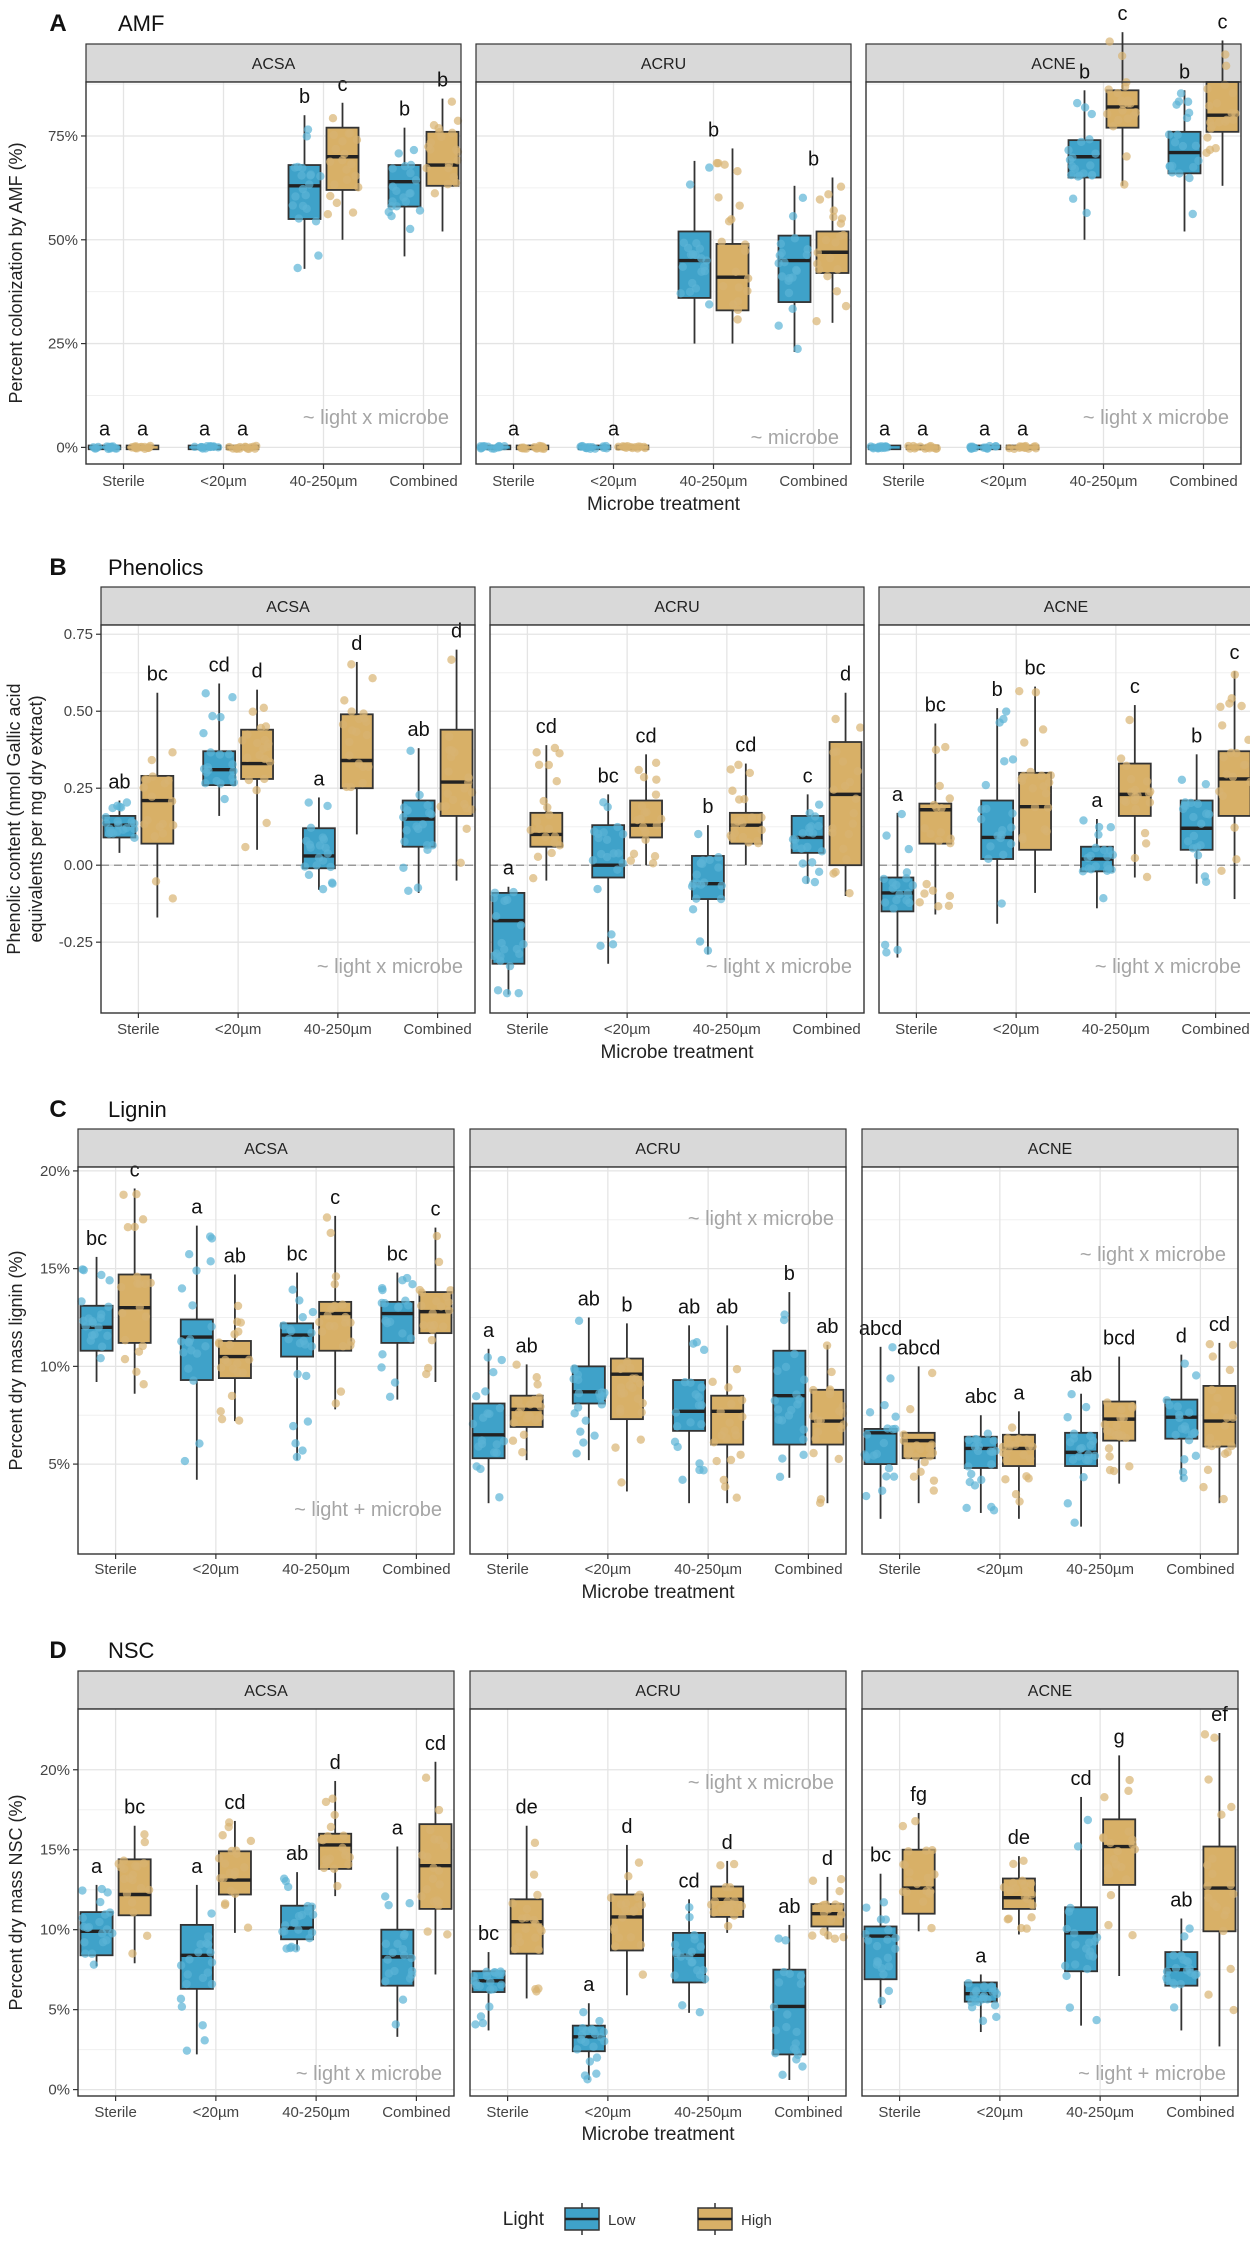 The image size is (1250, 2244). I want to click on box-high-Combined, so click(456, 765).